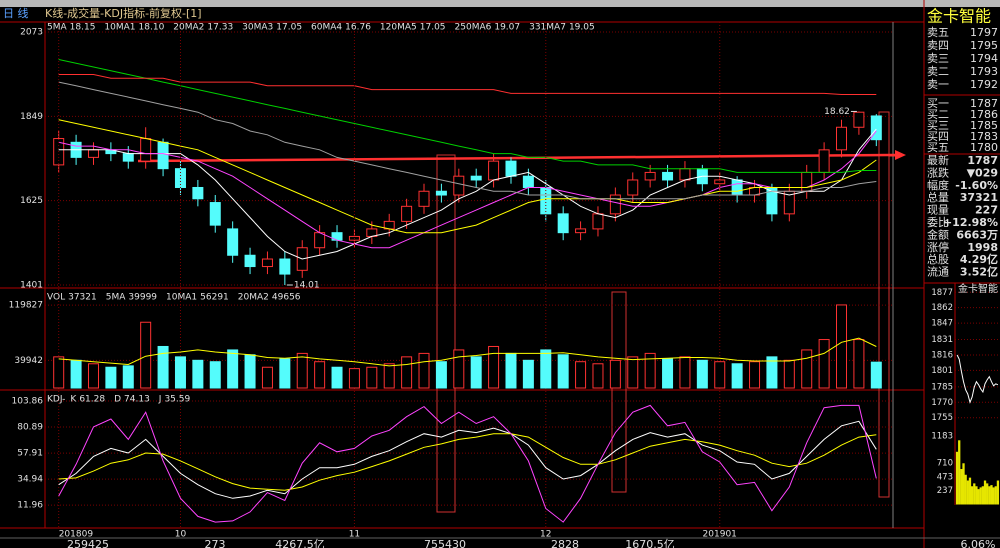 Image resolution: width=1000 pixels, height=548 pixels. What do you see at coordinates (942, 340) in the screenshot?
I see `y-tick-label: 1831` at bounding box center [942, 340].